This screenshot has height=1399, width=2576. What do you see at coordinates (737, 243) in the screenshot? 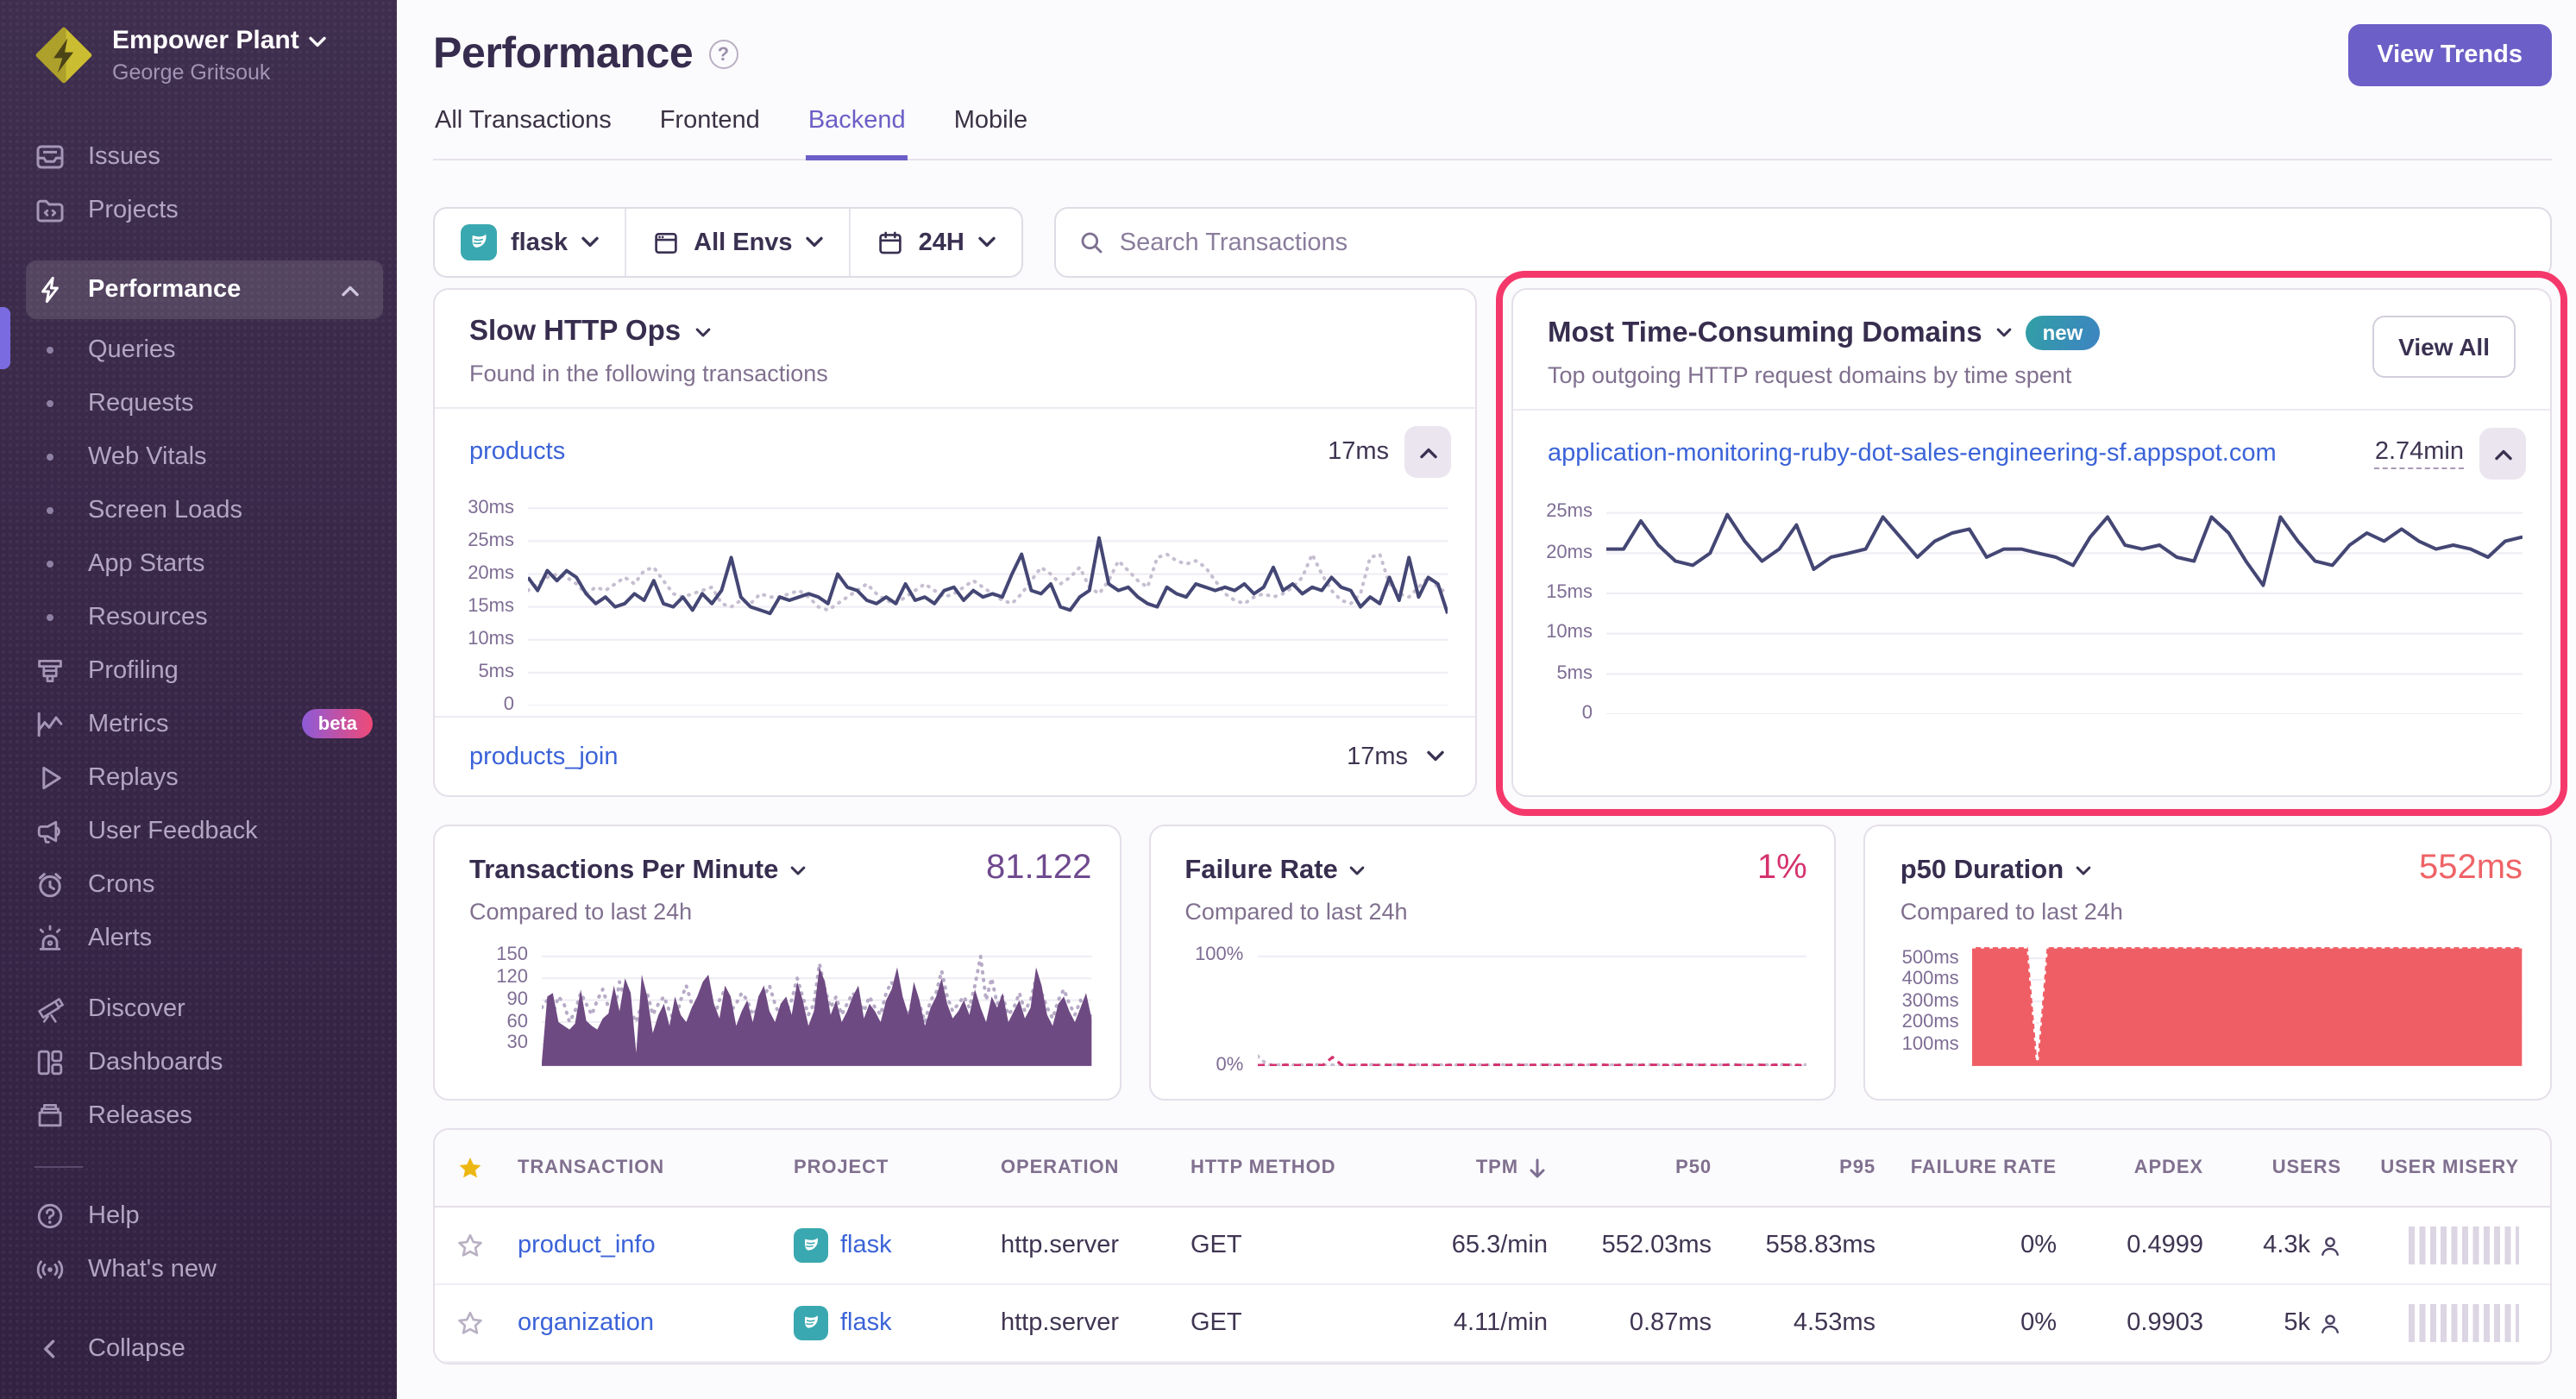
I see `environment-filter: All Envs` at bounding box center [737, 243].